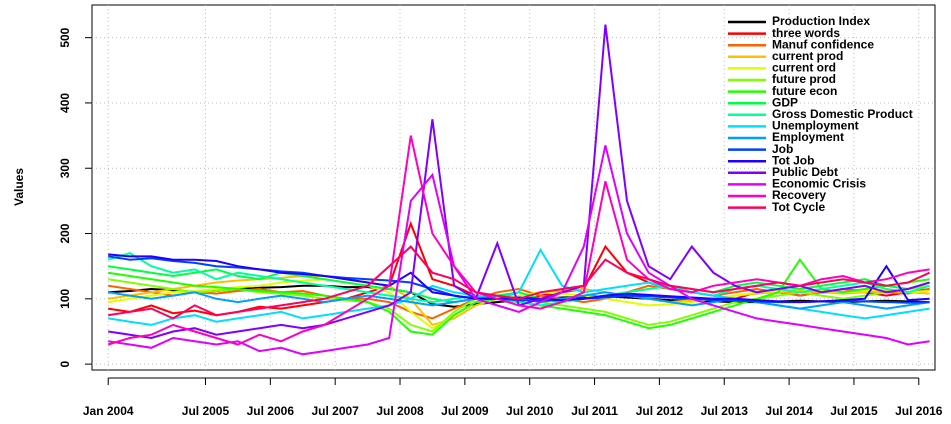 The height and width of the screenshot is (424, 951). I want to click on x-tick-label: Jul 2014, so click(789, 411).